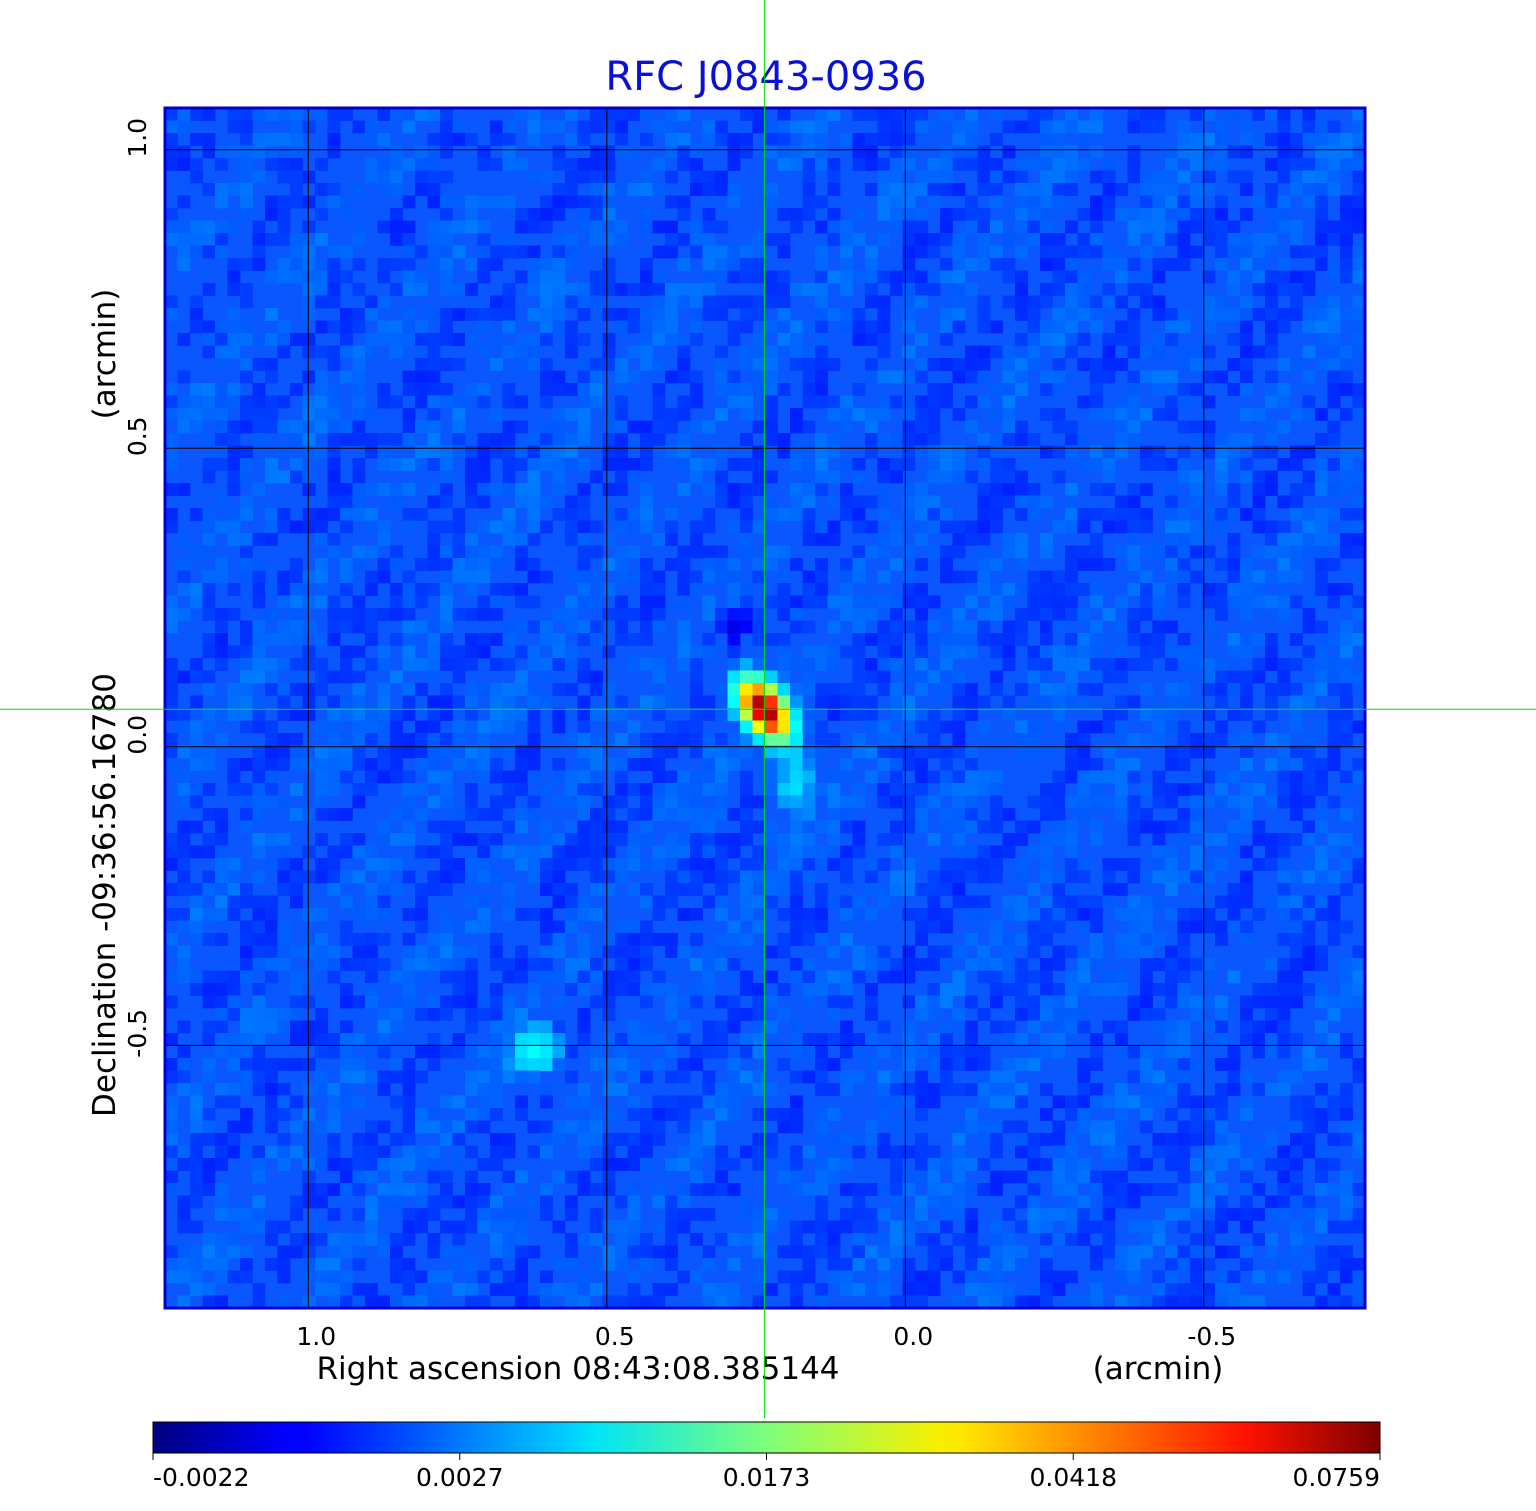 This screenshot has height=1511, width=1536. What do you see at coordinates (201, 1477) in the screenshot?
I see `colorbar-tick-label: -0.0022` at bounding box center [201, 1477].